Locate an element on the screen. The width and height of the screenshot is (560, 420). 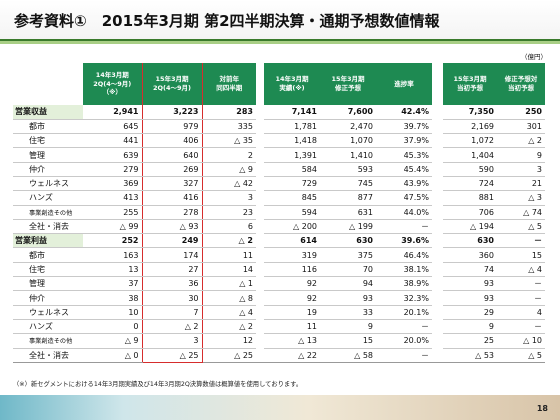
table-row: 営業収益 2,941 3,223 283 7,141 7,600 42.4% 7,350 250 is located at coordinates (279, 112).